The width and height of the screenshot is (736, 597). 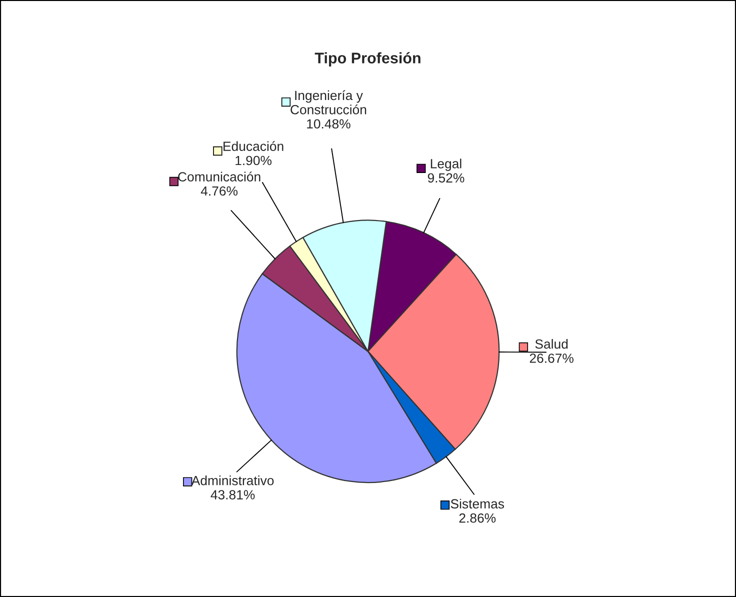 I want to click on legend-label: Sistemas, so click(x=477, y=503).